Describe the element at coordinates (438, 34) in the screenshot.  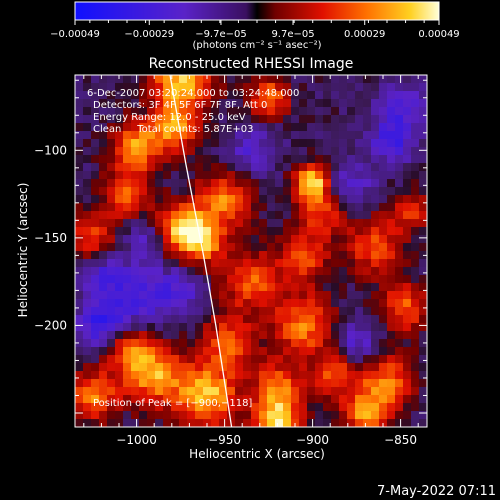
I see `colorbar-tick-label: 0.00049` at that location.